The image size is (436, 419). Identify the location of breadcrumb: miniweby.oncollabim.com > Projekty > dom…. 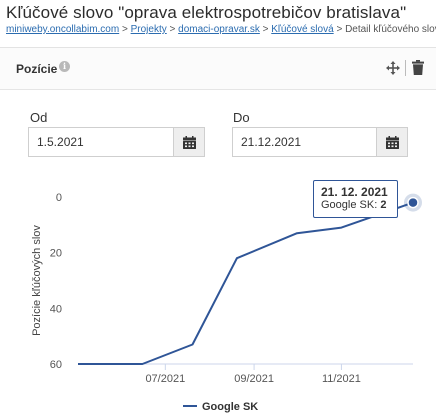
(221, 29).